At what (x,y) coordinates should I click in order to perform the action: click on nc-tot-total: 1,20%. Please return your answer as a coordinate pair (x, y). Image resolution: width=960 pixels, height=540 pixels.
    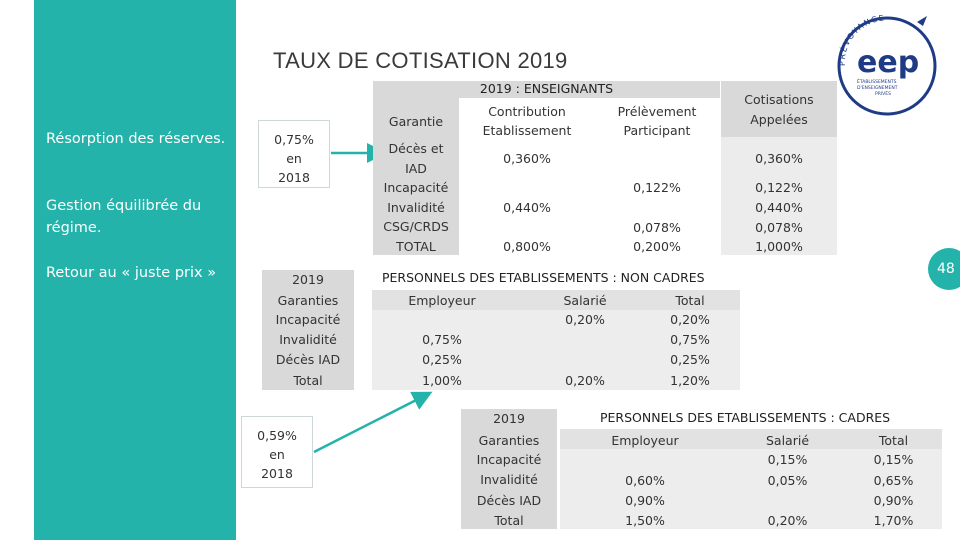
    Looking at the image, I should click on (690, 380).